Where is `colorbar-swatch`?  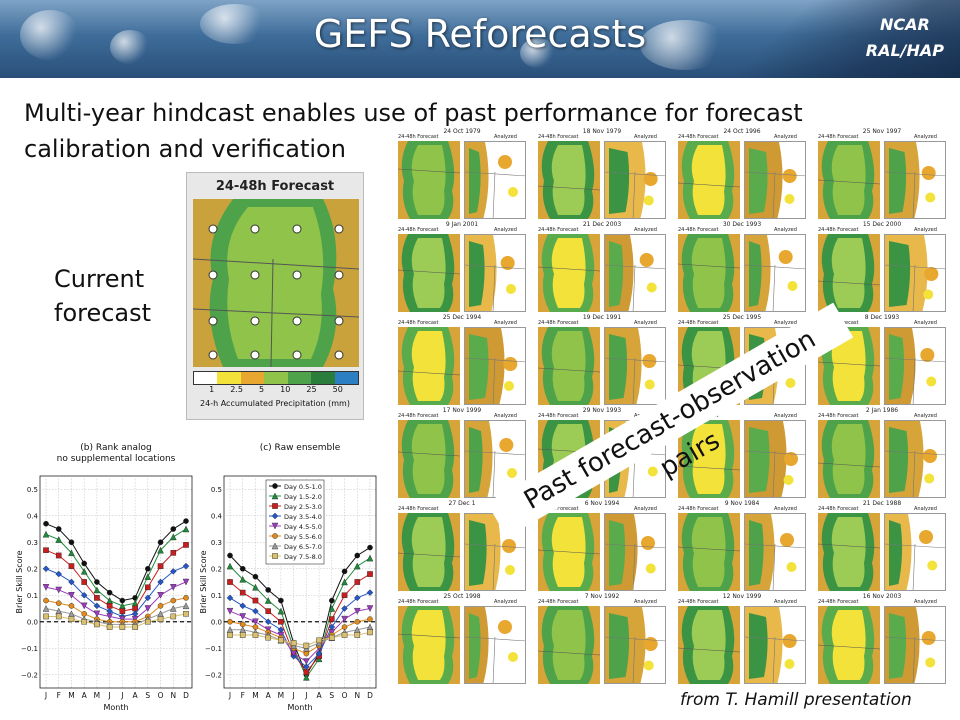 colorbar-swatch is located at coordinates (206, 378).